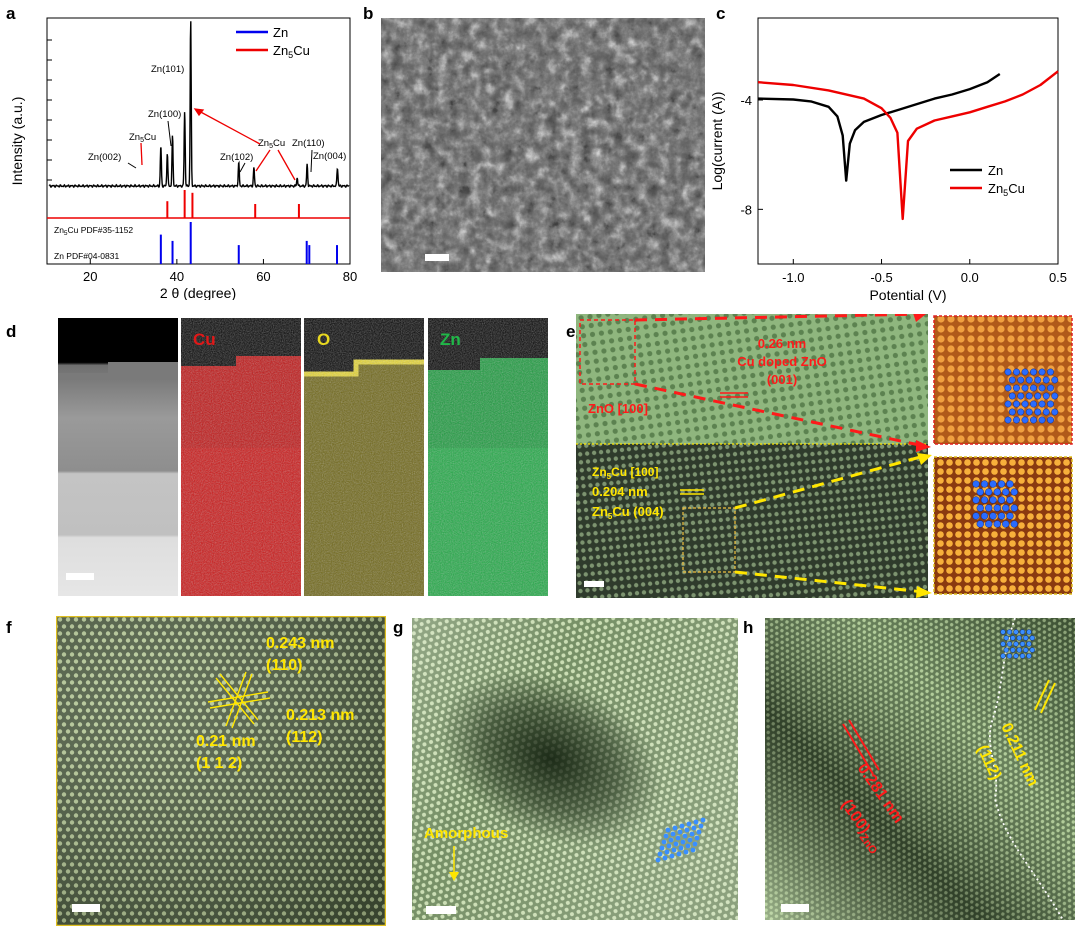 The height and width of the screenshot is (936, 1080). I want to click on hrtem-h-bands, so click(920, 769).